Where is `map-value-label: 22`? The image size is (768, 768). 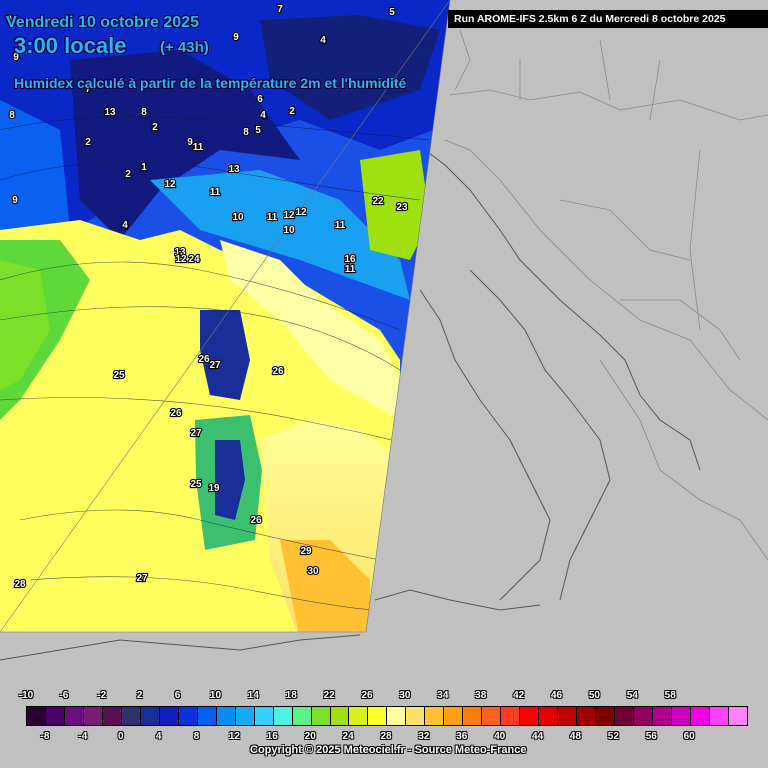
map-value-label: 22 is located at coordinates (378, 201).